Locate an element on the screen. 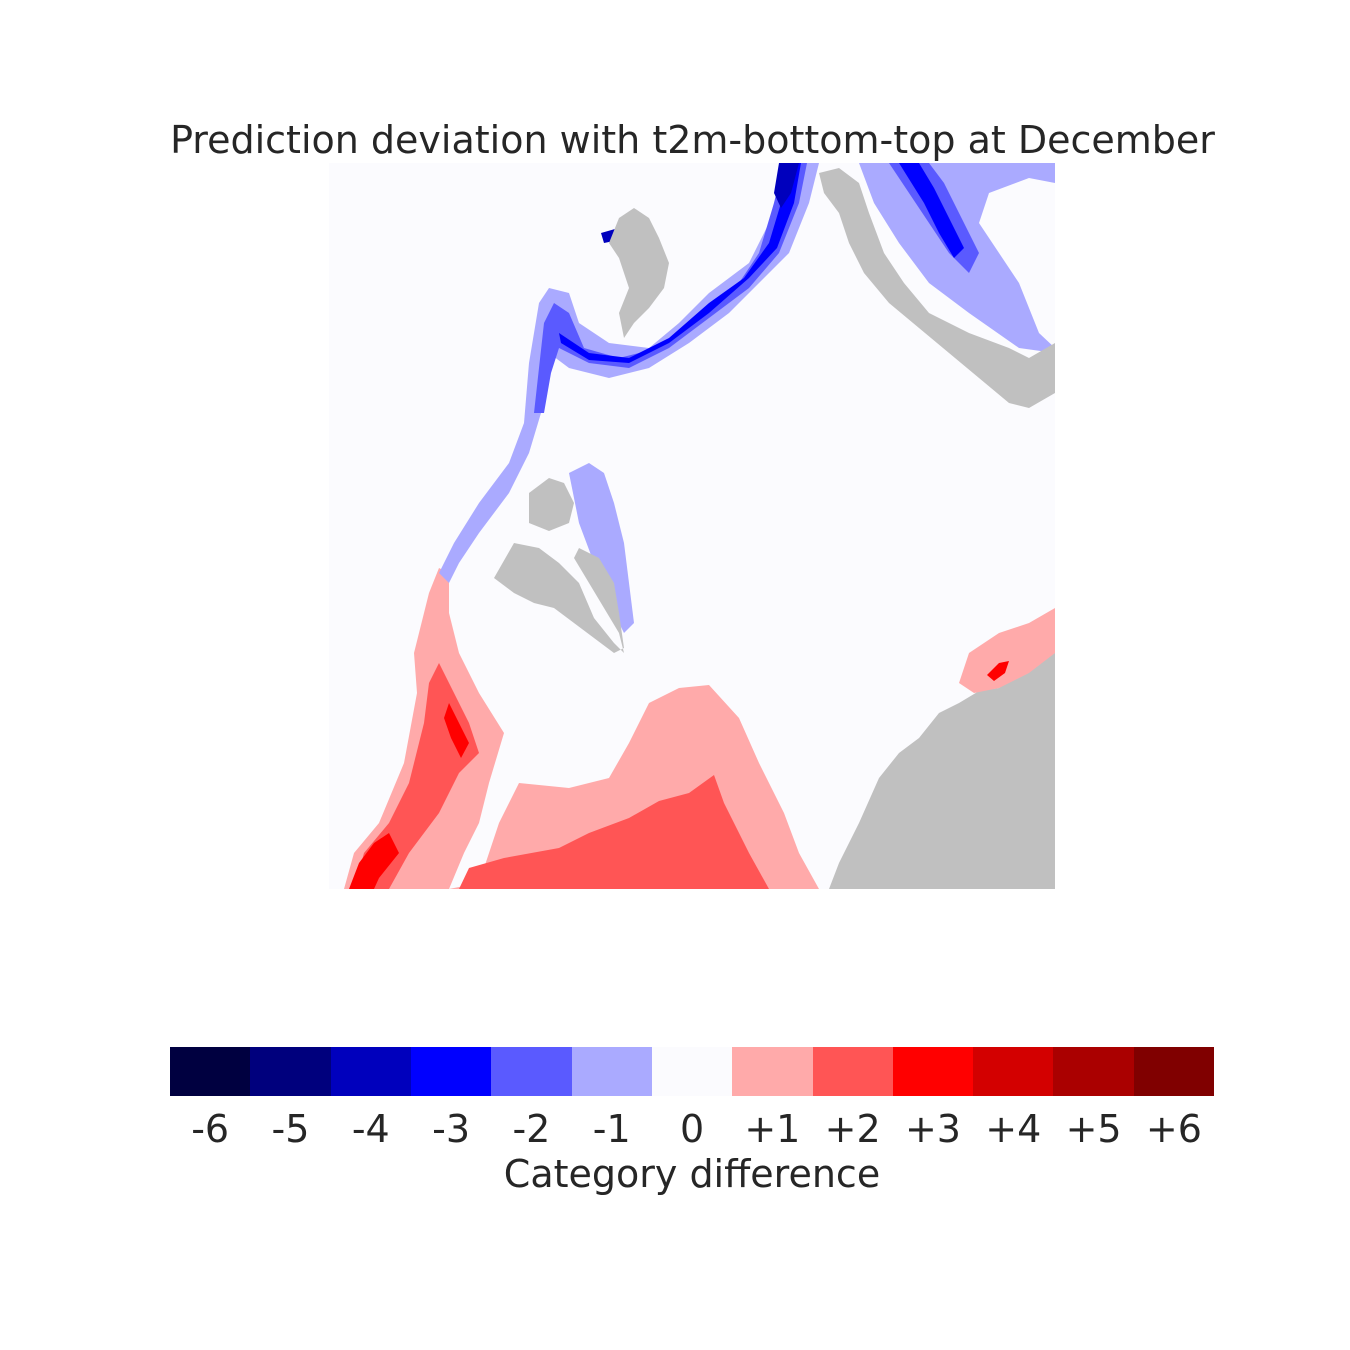 The height and width of the screenshot is (1350, 1350). colorbar-tick-label: +1 is located at coordinates (772, 1129).